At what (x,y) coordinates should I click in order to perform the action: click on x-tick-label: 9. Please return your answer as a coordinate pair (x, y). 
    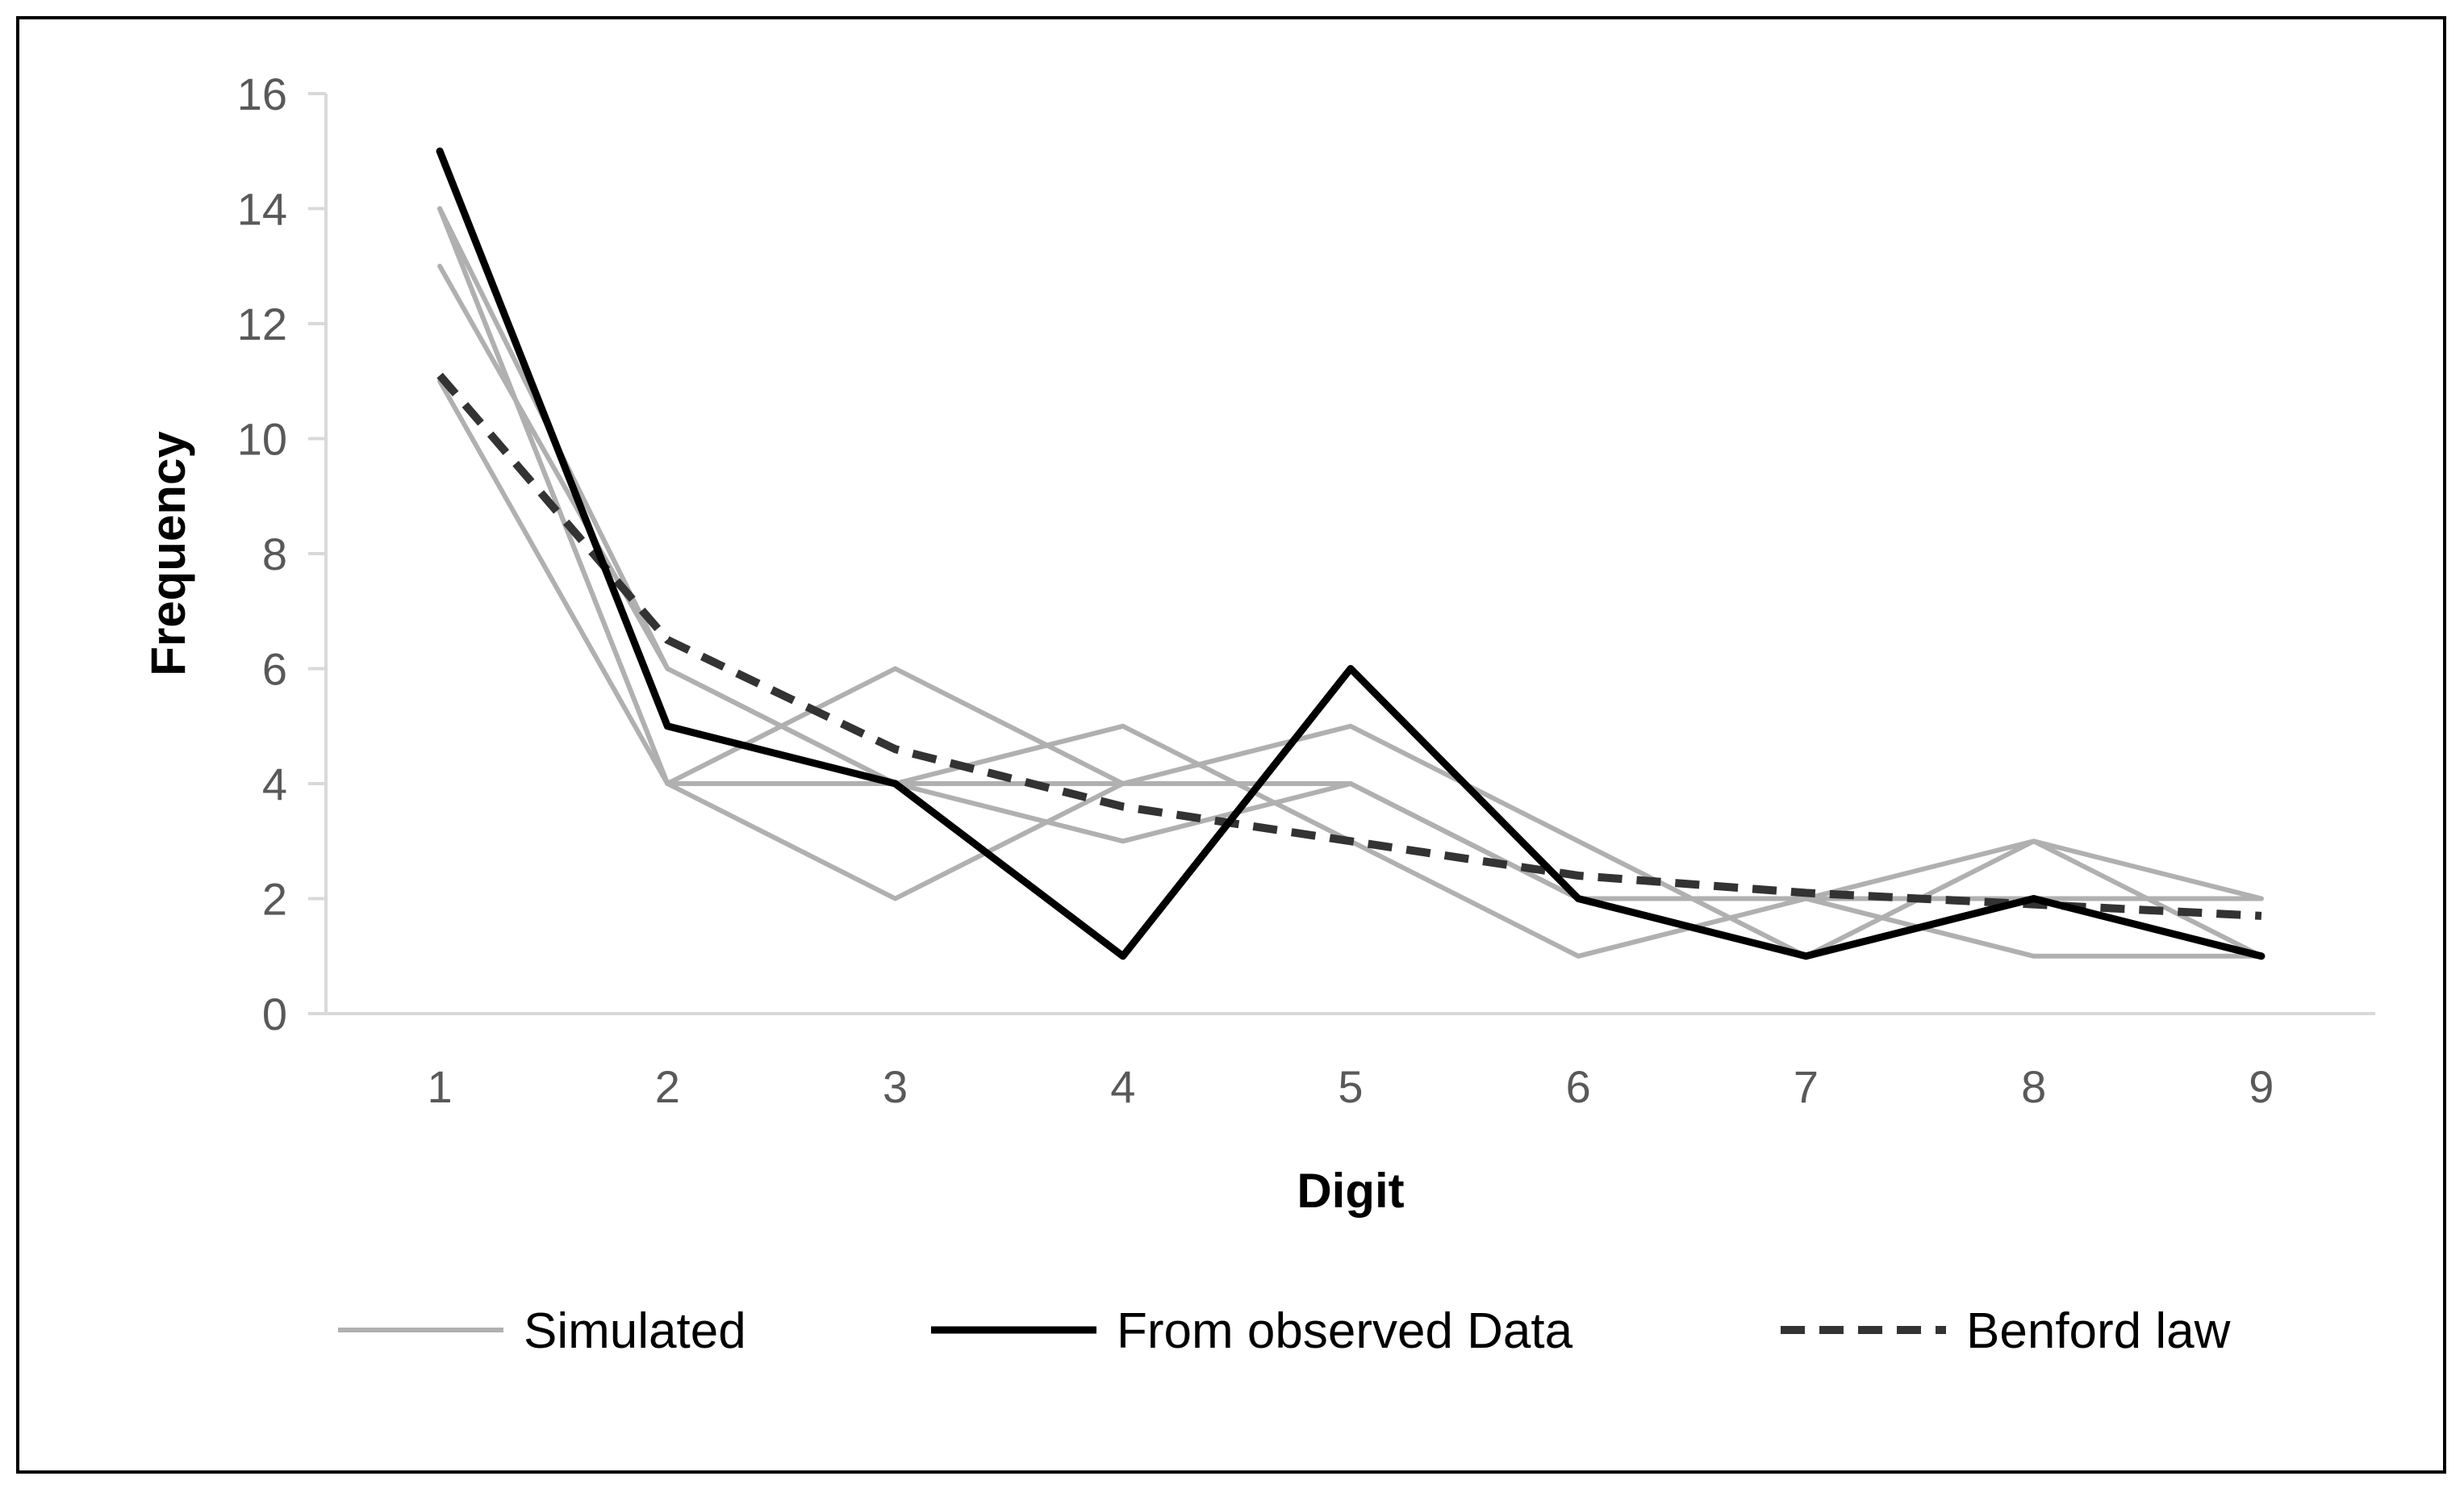
    Looking at the image, I should click on (2261, 1086).